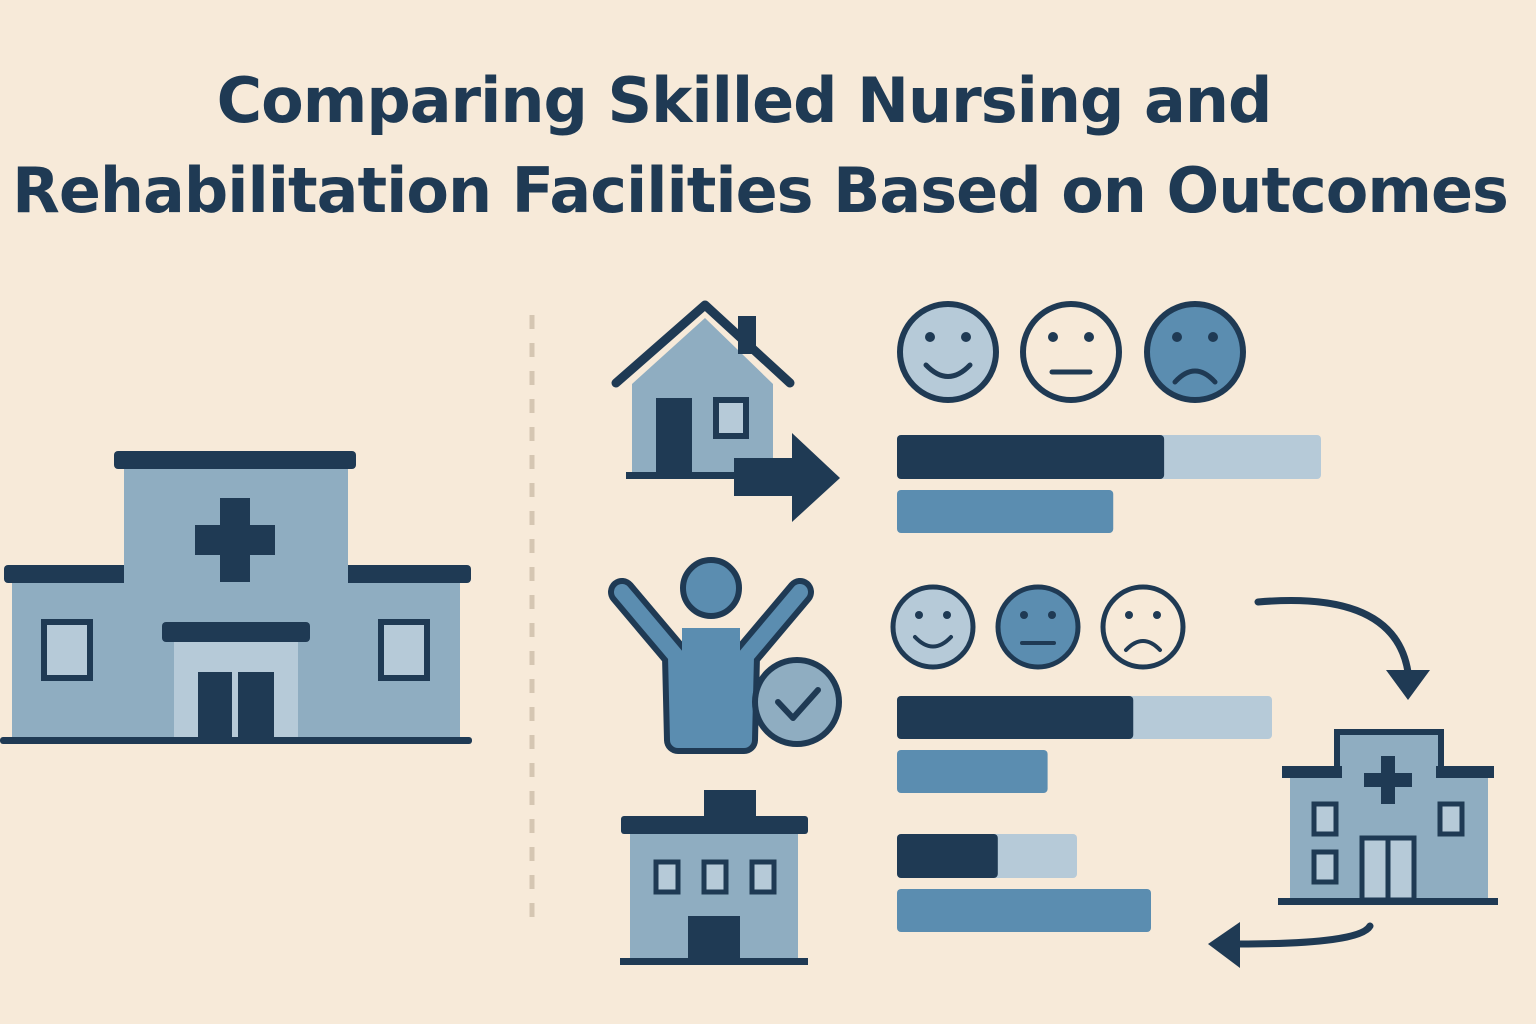 The image size is (1536, 1024). What do you see at coordinates (236, 597) in the screenshot?
I see `hospital-icon` at bounding box center [236, 597].